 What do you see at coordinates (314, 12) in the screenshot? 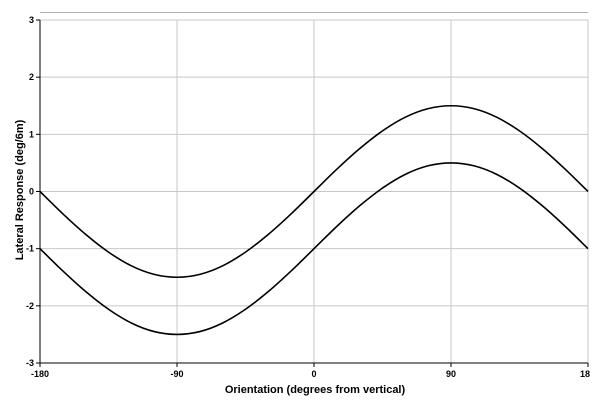
I see `plot-frame-top` at bounding box center [314, 12].